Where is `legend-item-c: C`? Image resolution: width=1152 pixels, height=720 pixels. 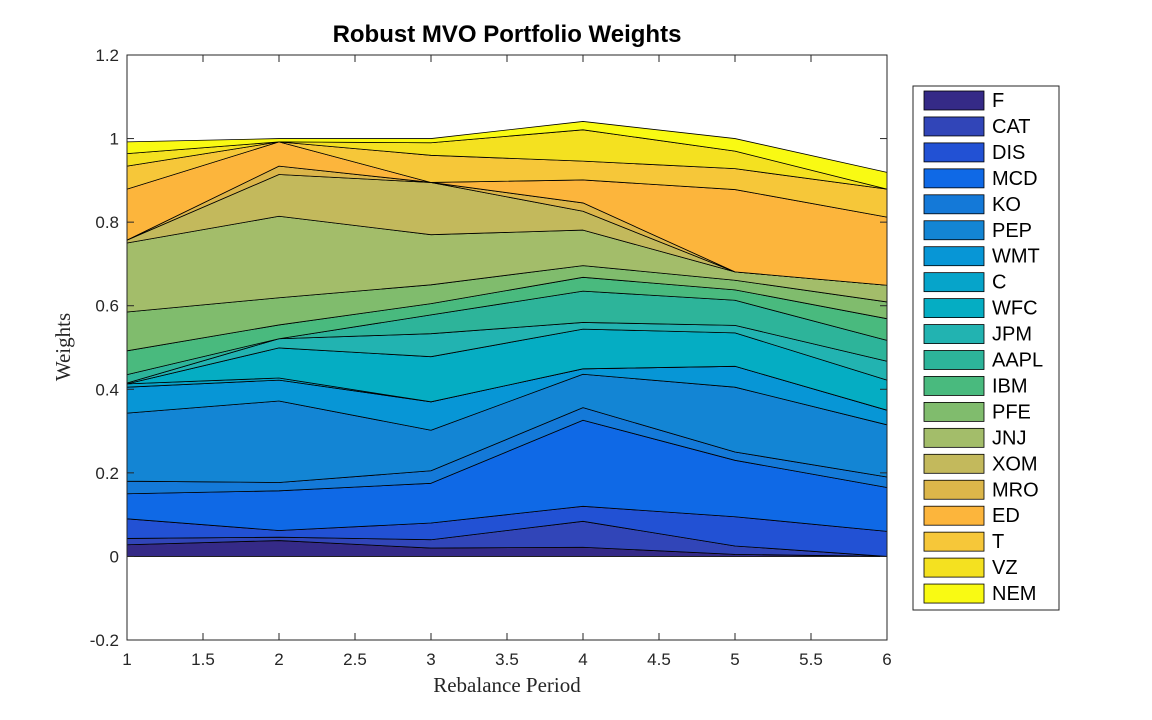 legend-item-c: C is located at coordinates (964, 283).